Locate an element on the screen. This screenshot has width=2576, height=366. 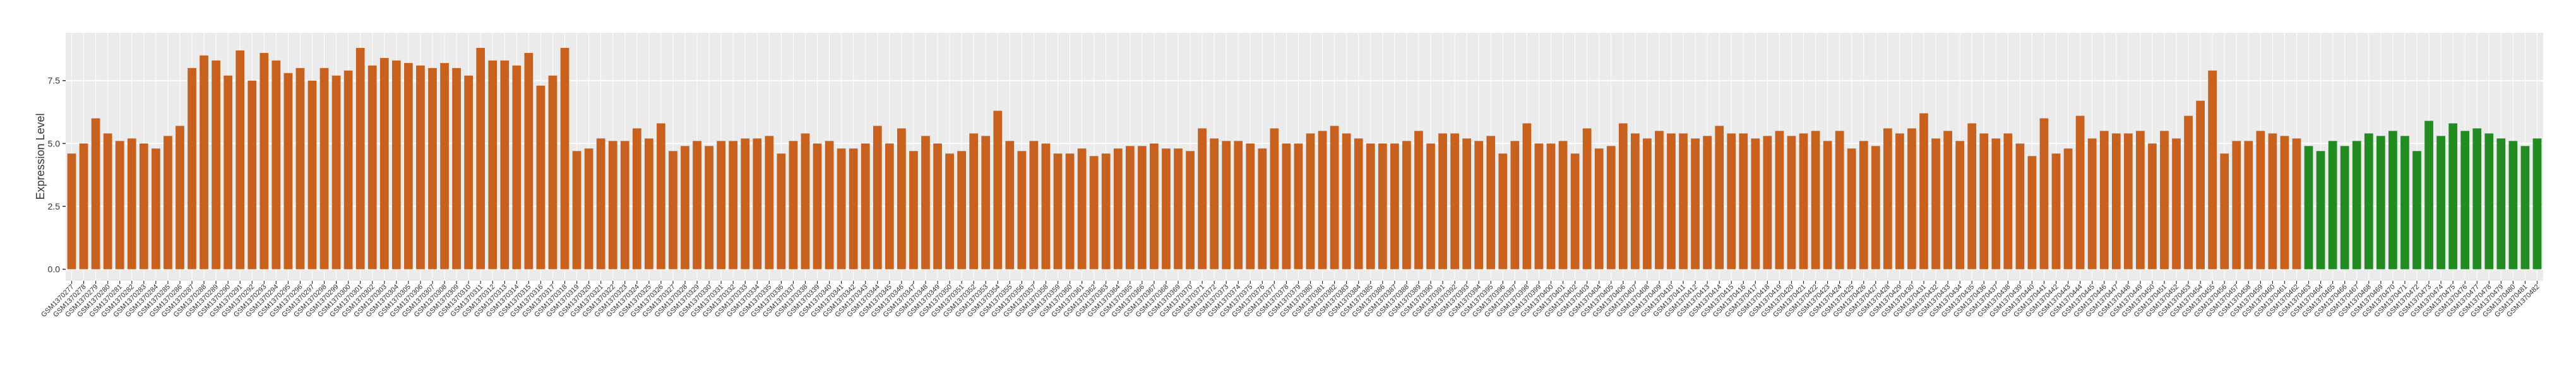
y-tick-label: 5.0 is located at coordinates (54, 143).